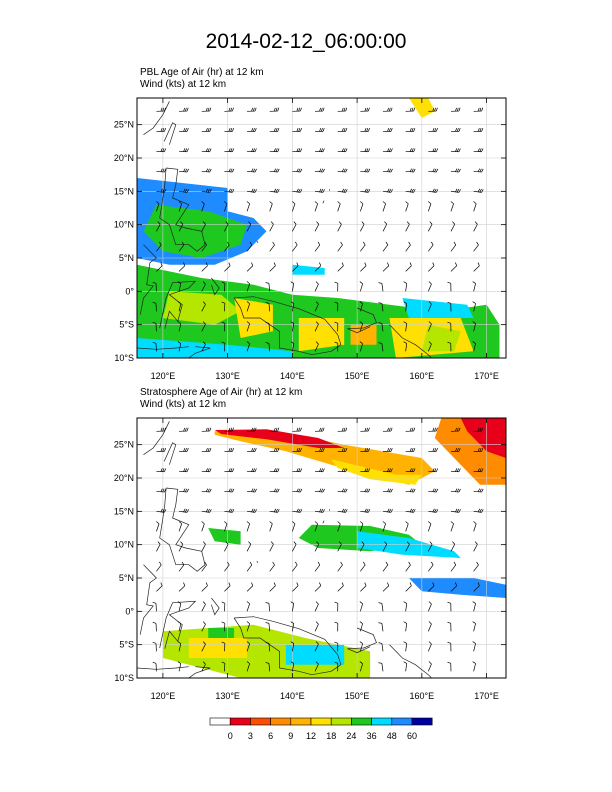 The height and width of the screenshot is (792, 612). I want to click on lat-tick-label: 15°N, so click(124, 191).